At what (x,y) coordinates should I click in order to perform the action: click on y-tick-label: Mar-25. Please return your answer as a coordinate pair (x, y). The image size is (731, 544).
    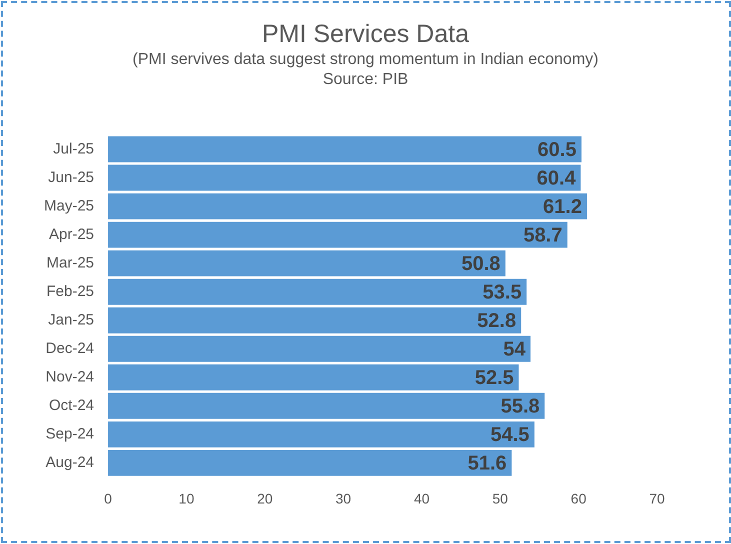
    Looking at the image, I should click on (70, 263).